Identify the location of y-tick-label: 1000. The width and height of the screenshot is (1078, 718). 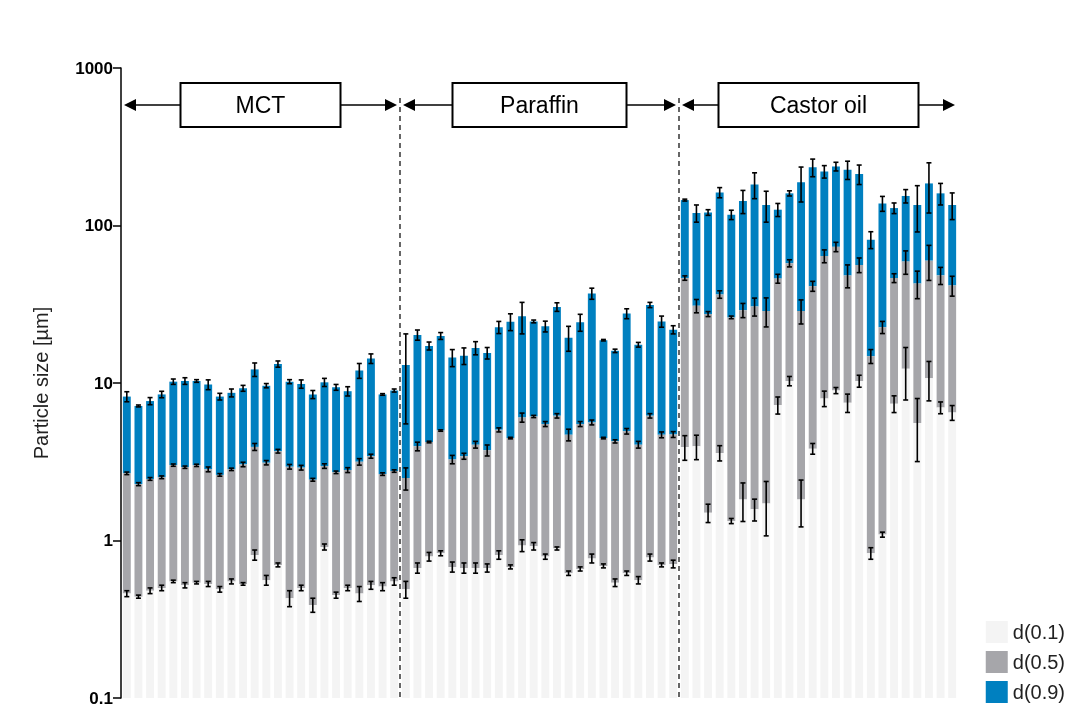
(94, 68).